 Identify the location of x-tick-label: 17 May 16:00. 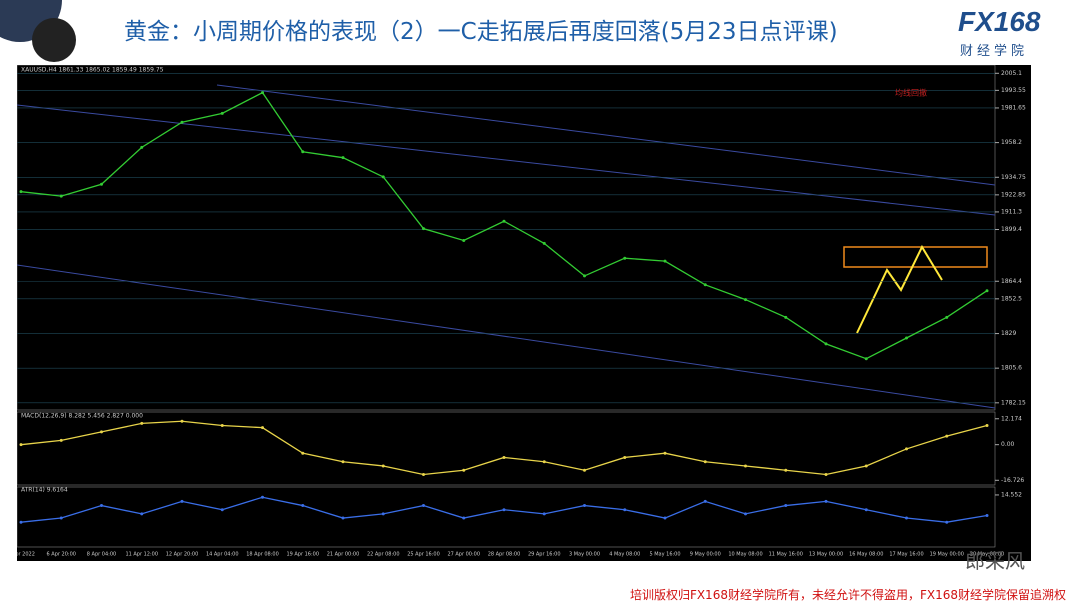
(906, 555).